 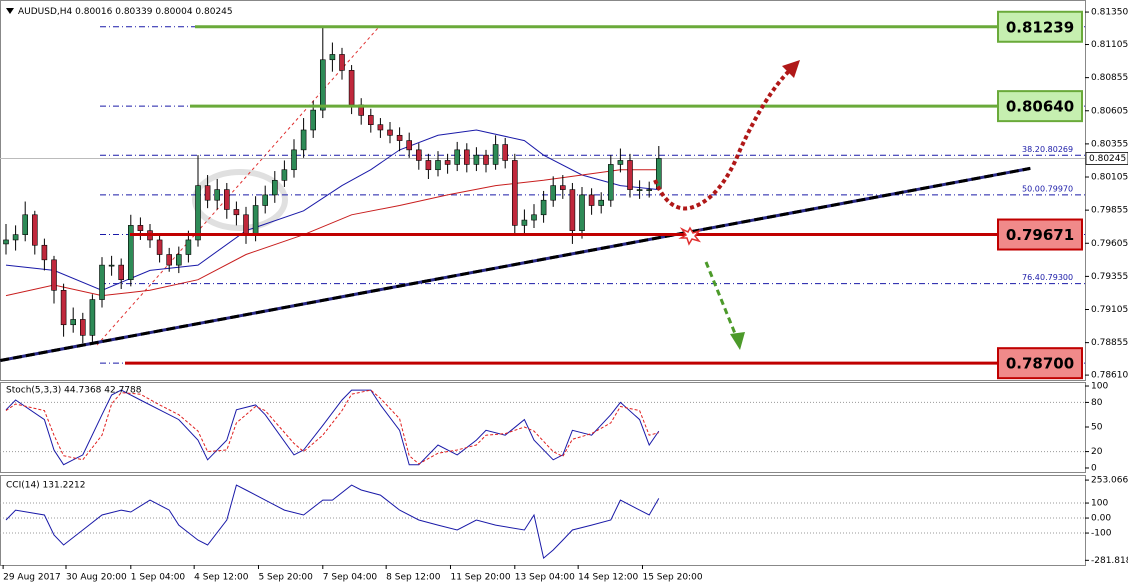 What do you see at coordinates (32, 578) in the screenshot?
I see `x-tick-label: 29 Aug 2017` at bounding box center [32, 578].